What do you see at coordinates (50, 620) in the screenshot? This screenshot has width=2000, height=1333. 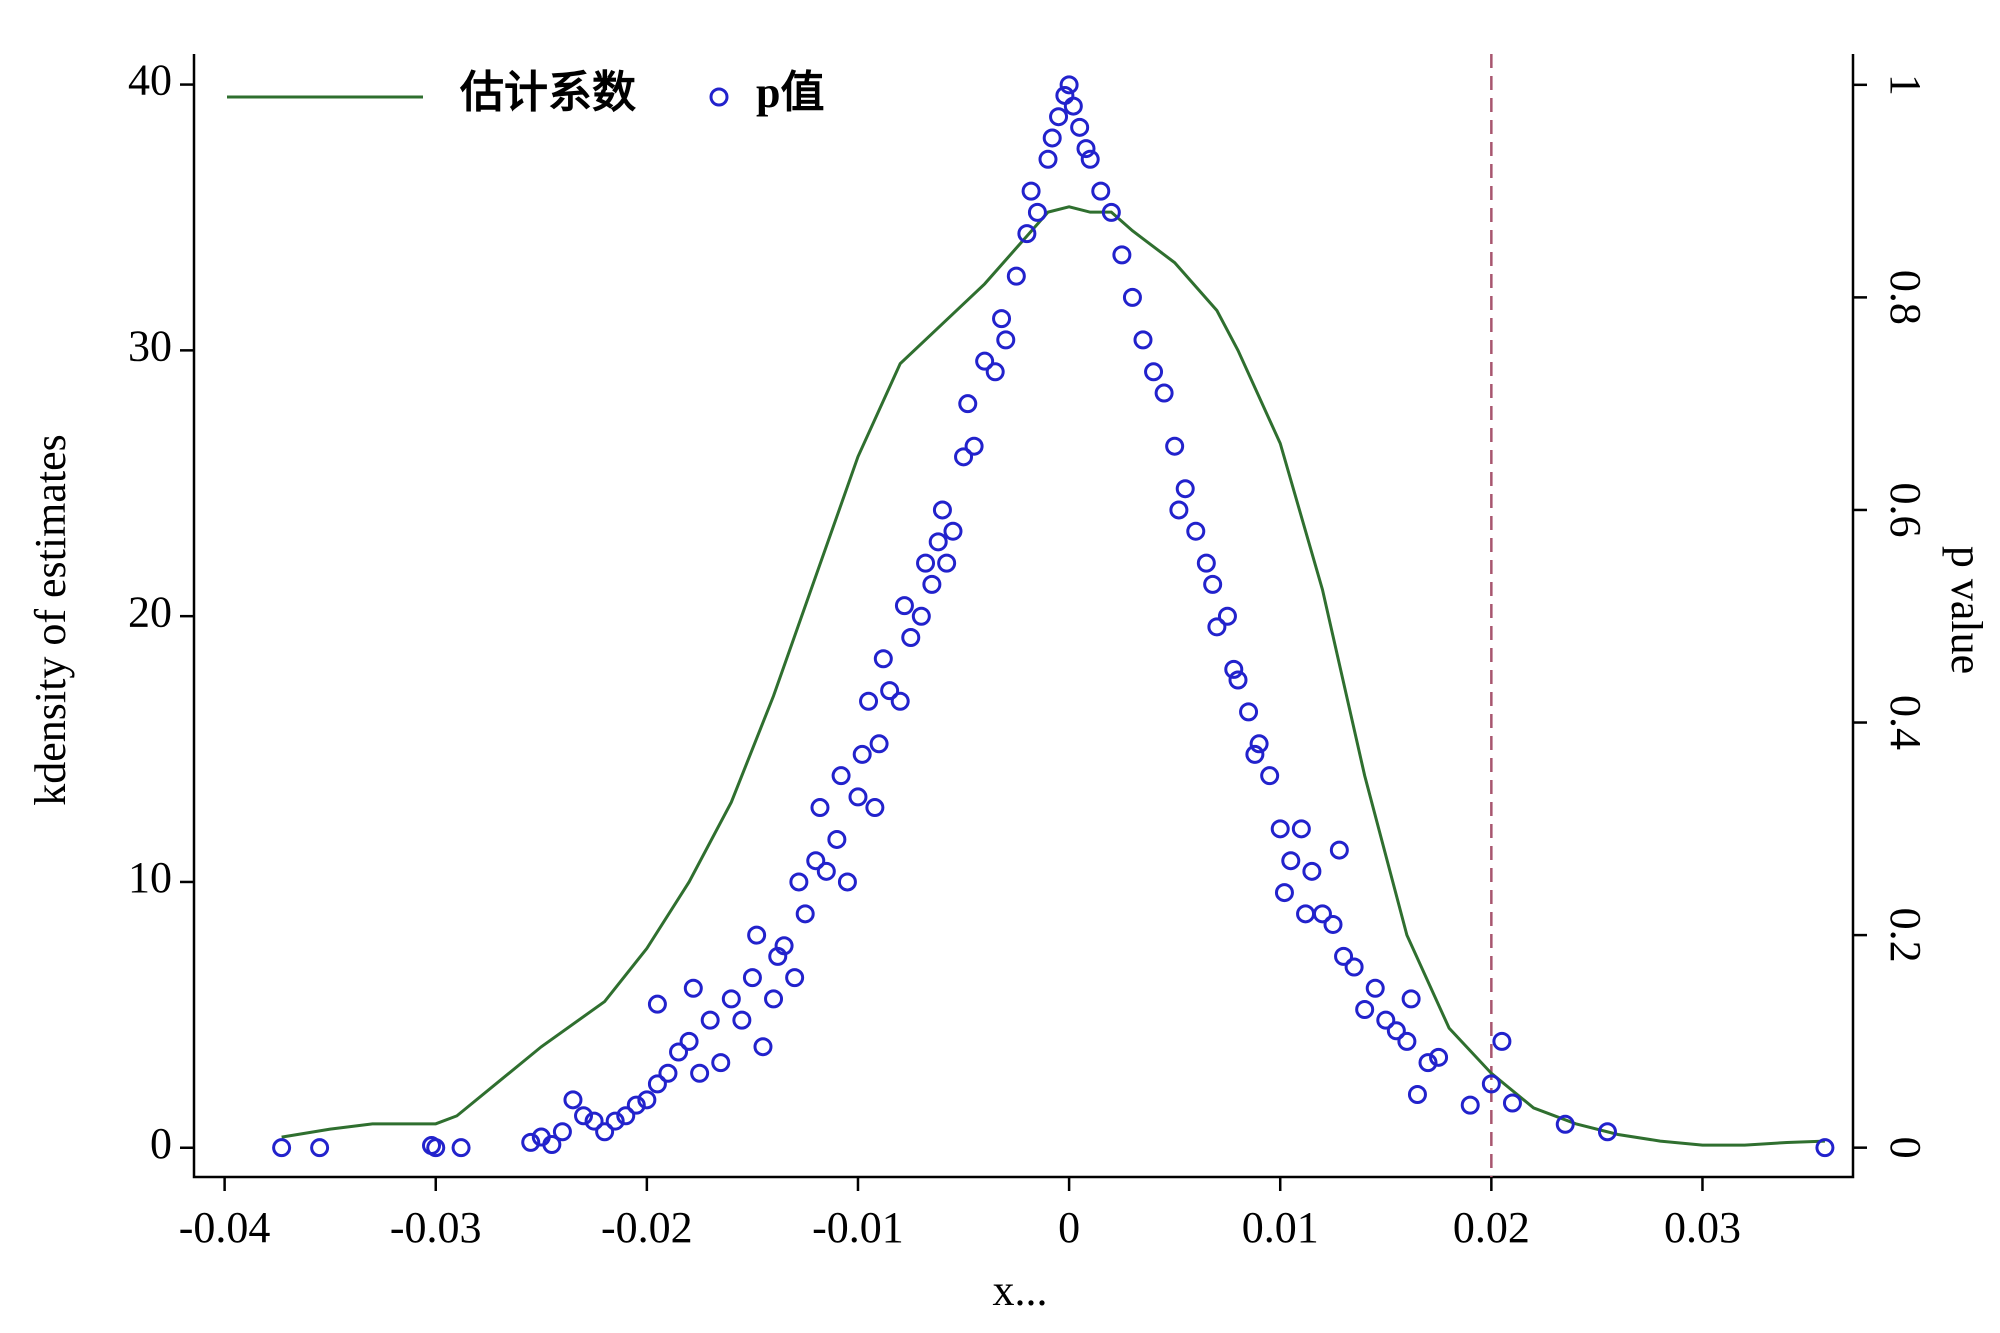 I see `y-axis-title: kdensity of estimates` at bounding box center [50, 620].